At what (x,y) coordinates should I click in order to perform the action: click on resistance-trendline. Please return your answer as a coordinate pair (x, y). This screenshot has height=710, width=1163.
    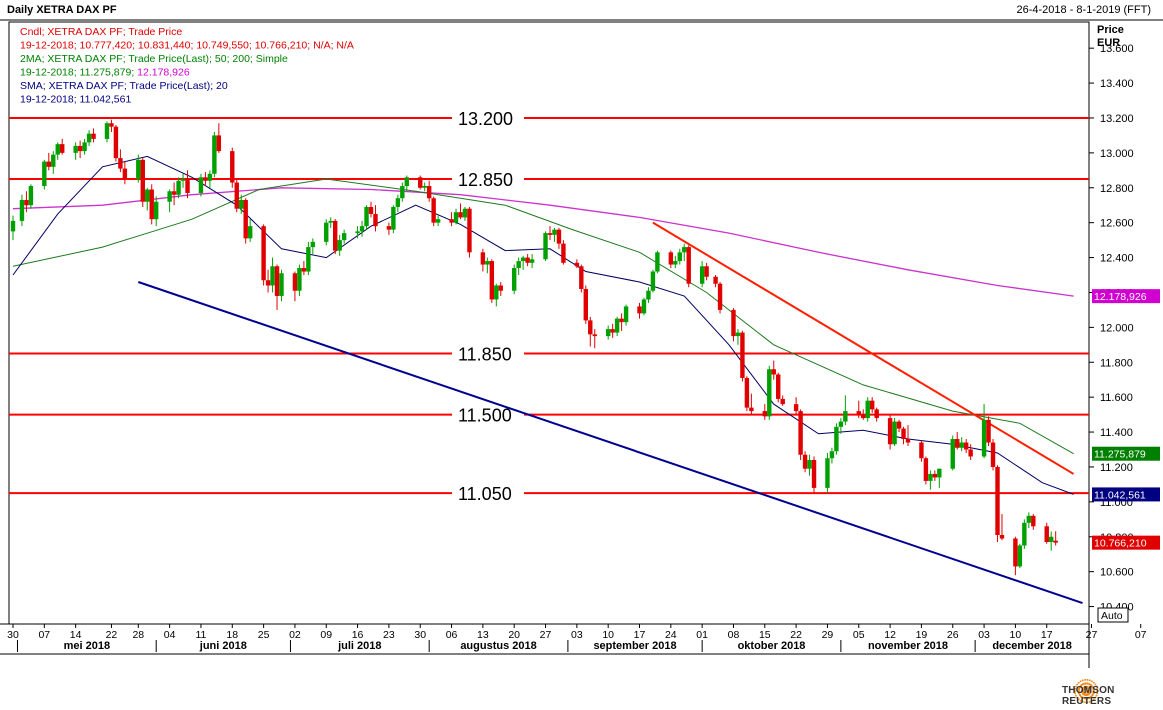
    Looking at the image, I should click on (863, 348).